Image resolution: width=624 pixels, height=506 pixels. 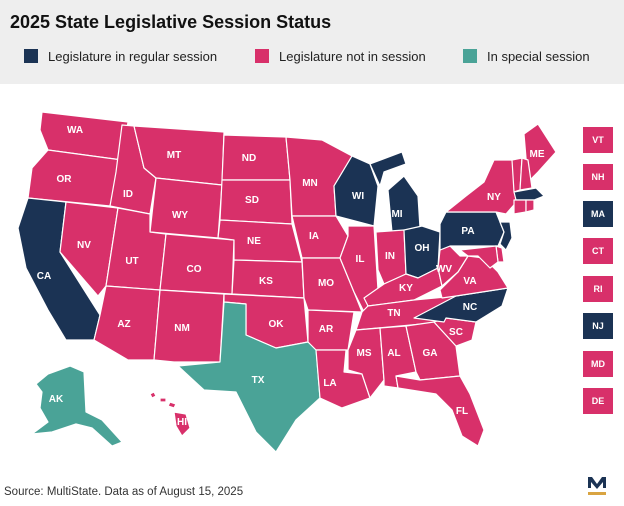 What do you see at coordinates (170, 414) in the screenshot?
I see `state-HI` at bounding box center [170, 414].